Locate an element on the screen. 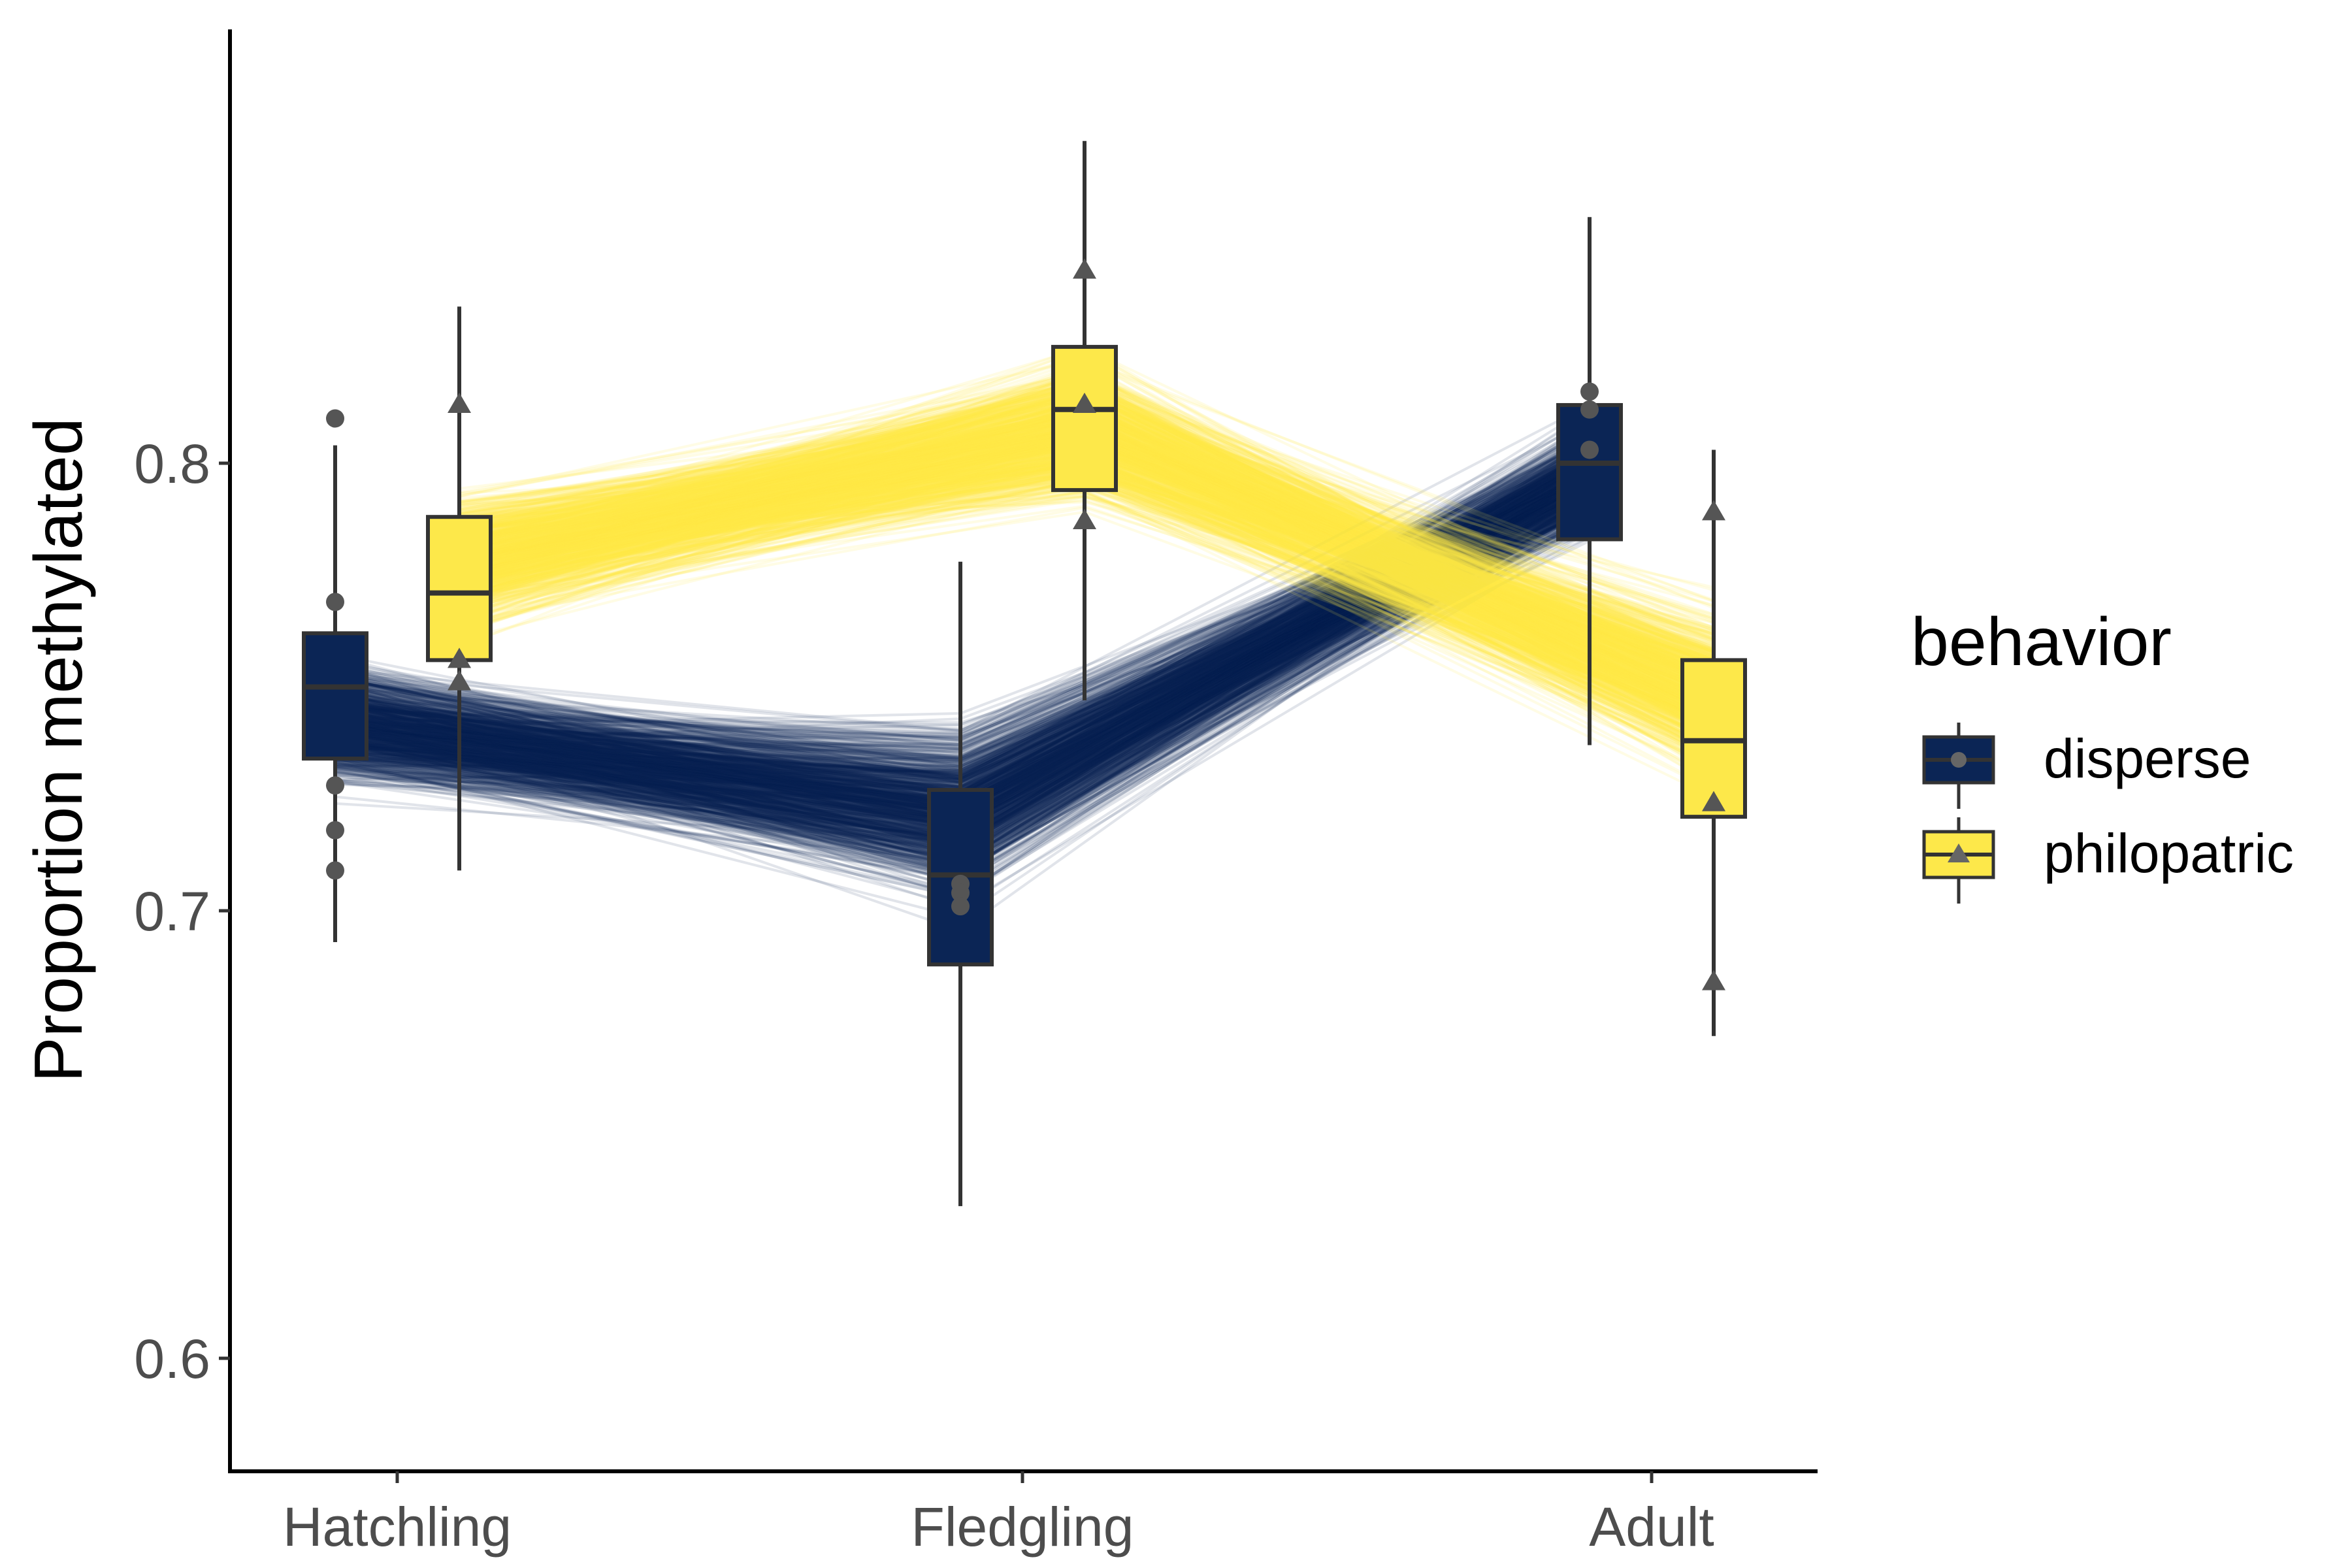 The height and width of the screenshot is (1568, 2352). legend-label: disperse is located at coordinates (2147, 758).